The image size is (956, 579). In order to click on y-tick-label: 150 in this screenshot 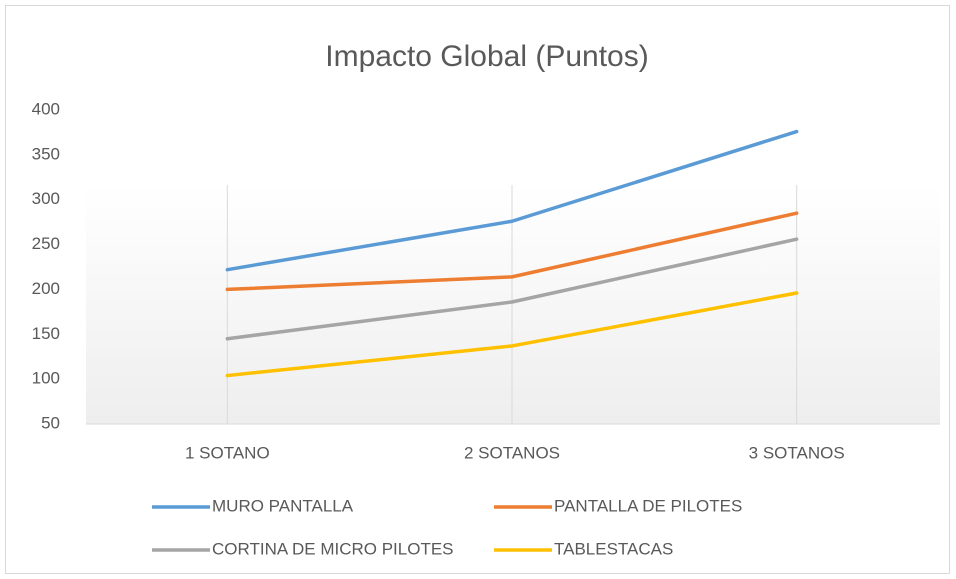, I will do `click(46, 333)`.